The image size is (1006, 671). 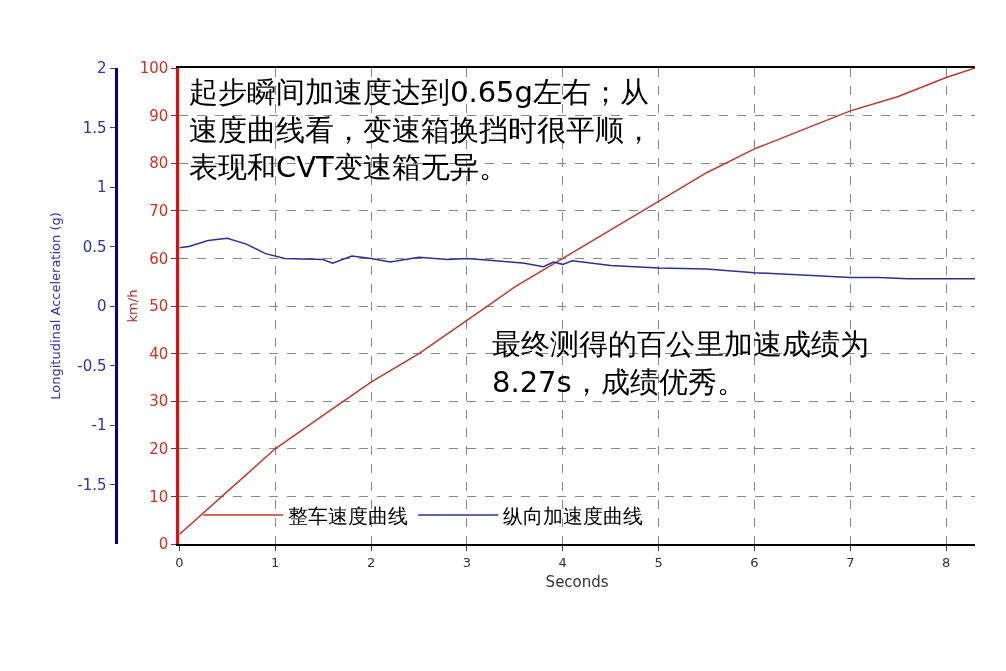 I want to click on x-tick-label: 6, so click(x=754, y=562).